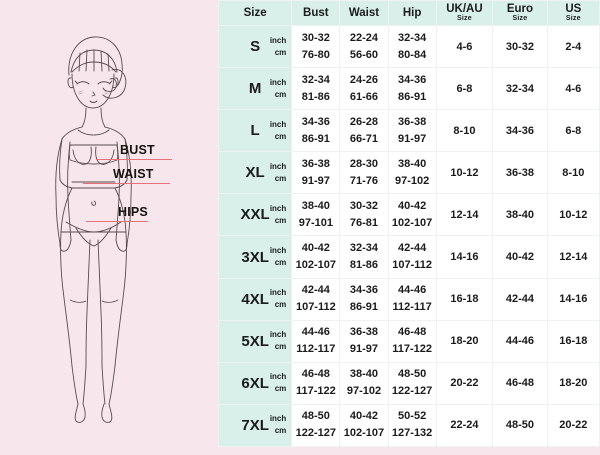  Describe the element at coordinates (364, 374) in the screenshot. I see `waist-inch-value: 38-40` at that location.